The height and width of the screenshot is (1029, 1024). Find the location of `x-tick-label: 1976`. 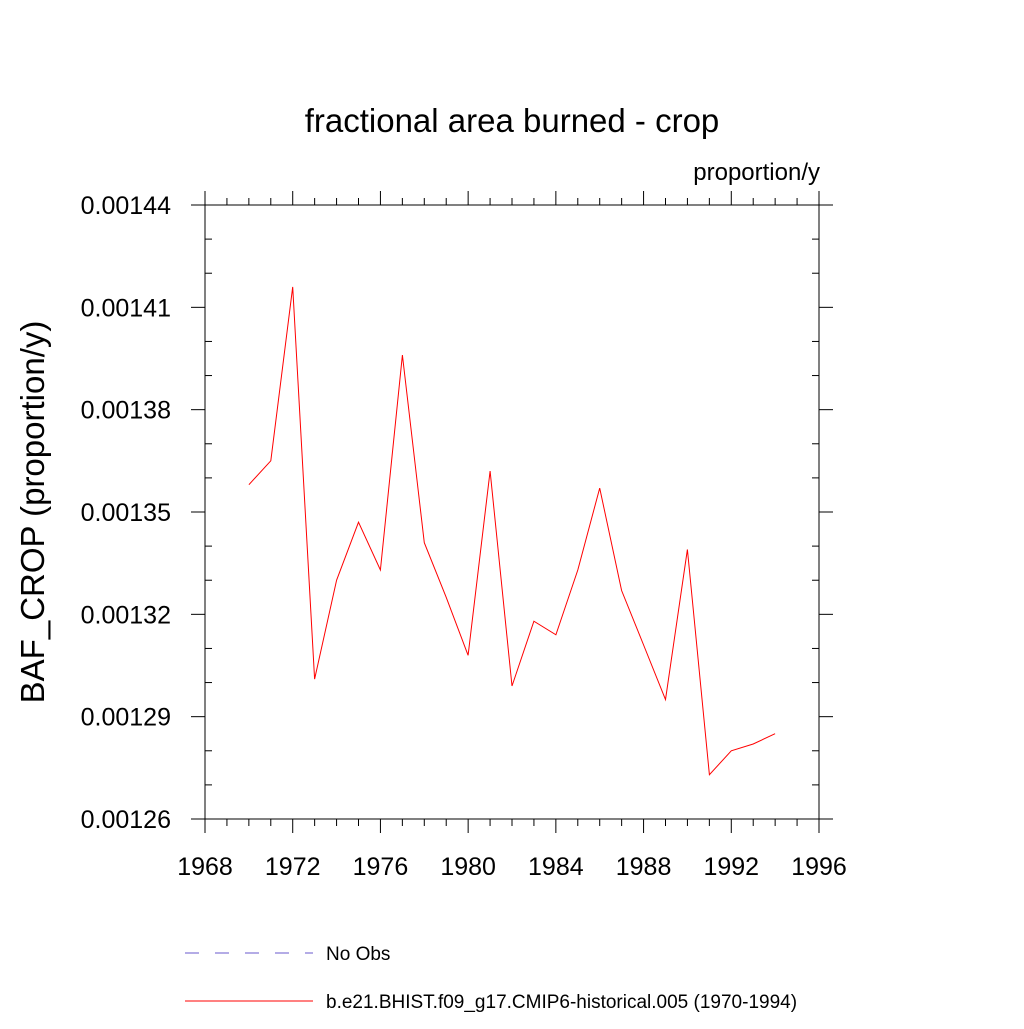

x-tick-label: 1976 is located at coordinates (381, 867).